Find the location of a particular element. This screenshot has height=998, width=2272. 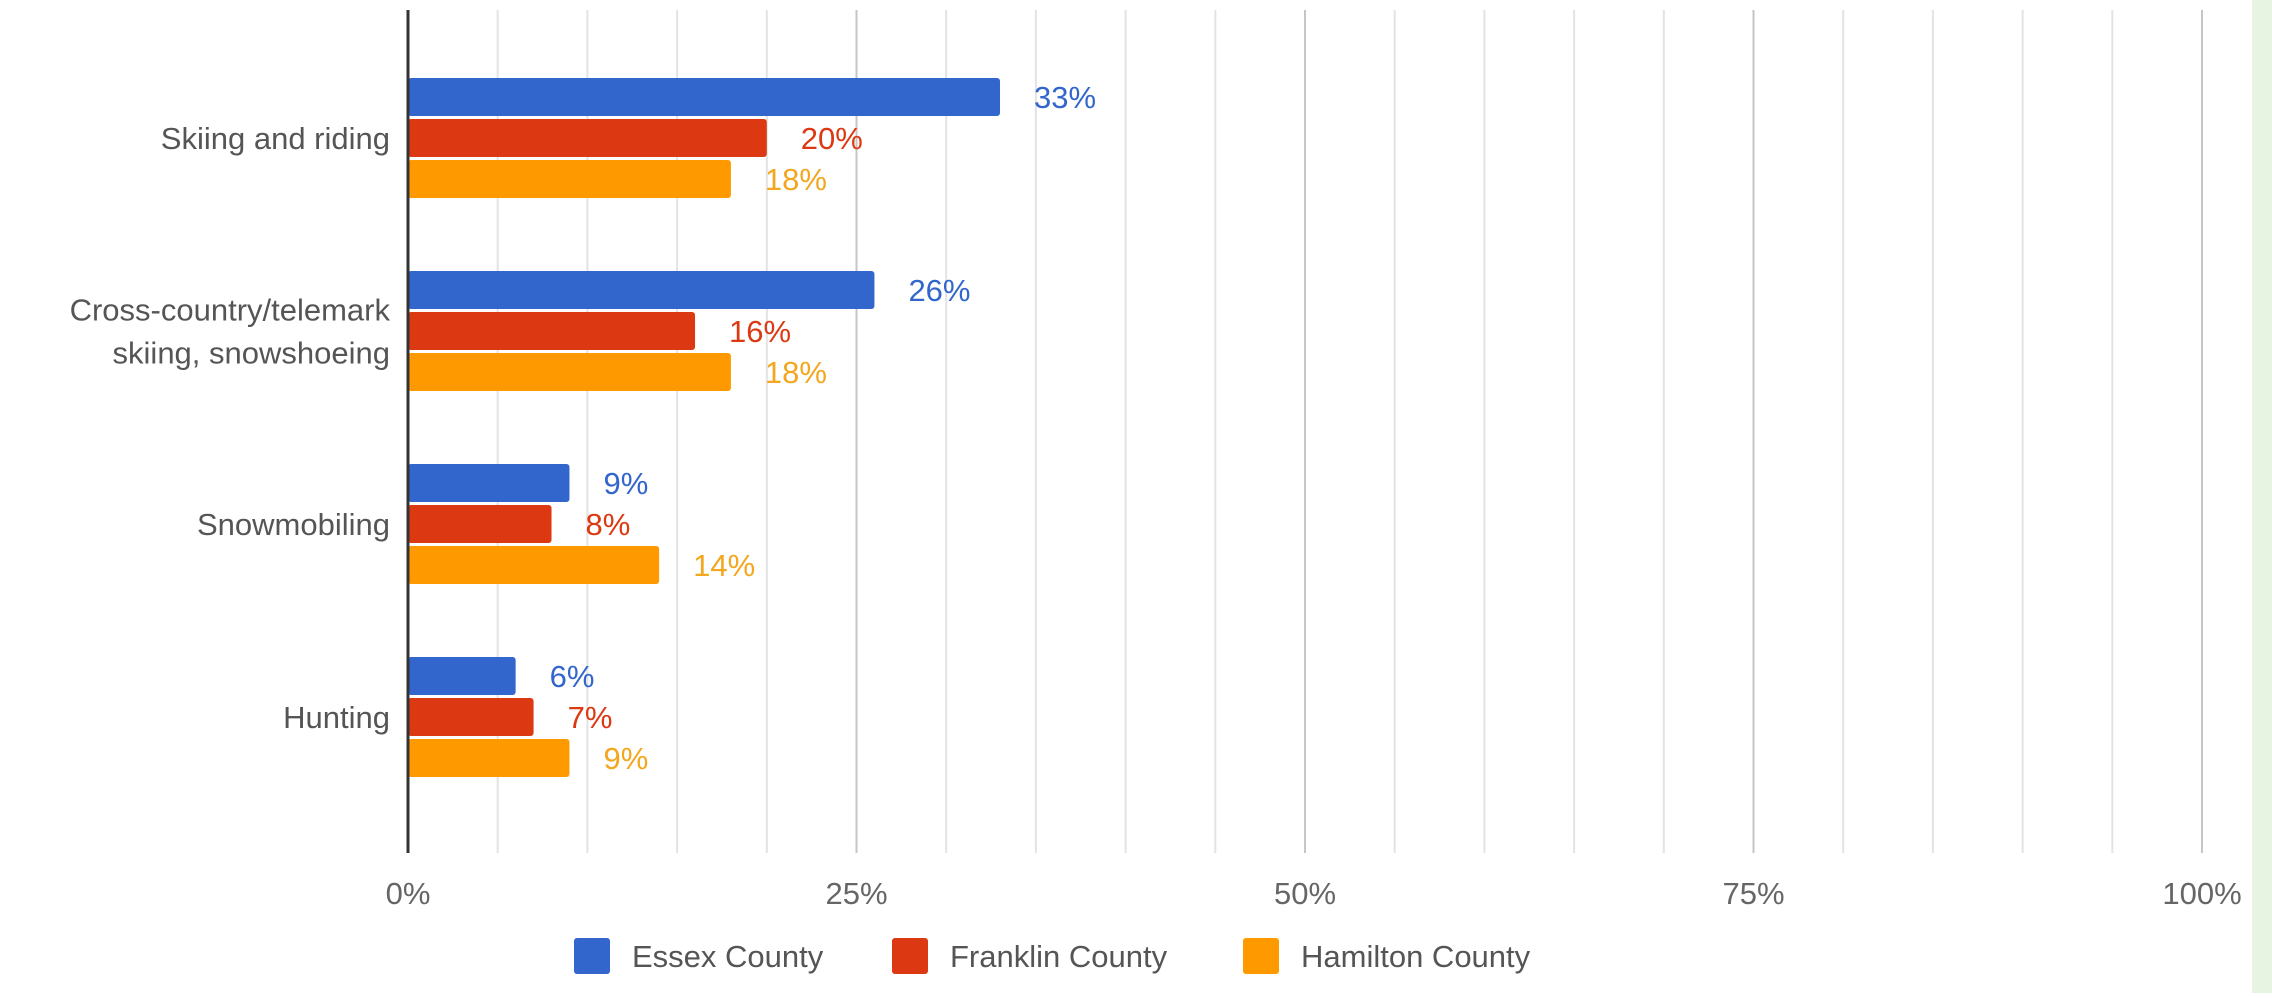

x-tick-label: 50% is located at coordinates (1305, 893).